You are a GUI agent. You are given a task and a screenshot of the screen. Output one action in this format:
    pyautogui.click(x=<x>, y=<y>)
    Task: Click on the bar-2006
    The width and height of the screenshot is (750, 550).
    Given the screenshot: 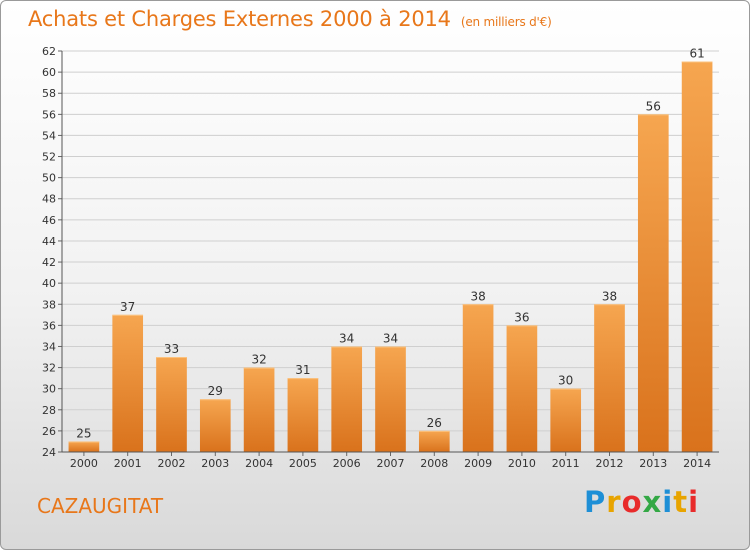 What is the action you would take?
    pyautogui.click(x=347, y=399)
    